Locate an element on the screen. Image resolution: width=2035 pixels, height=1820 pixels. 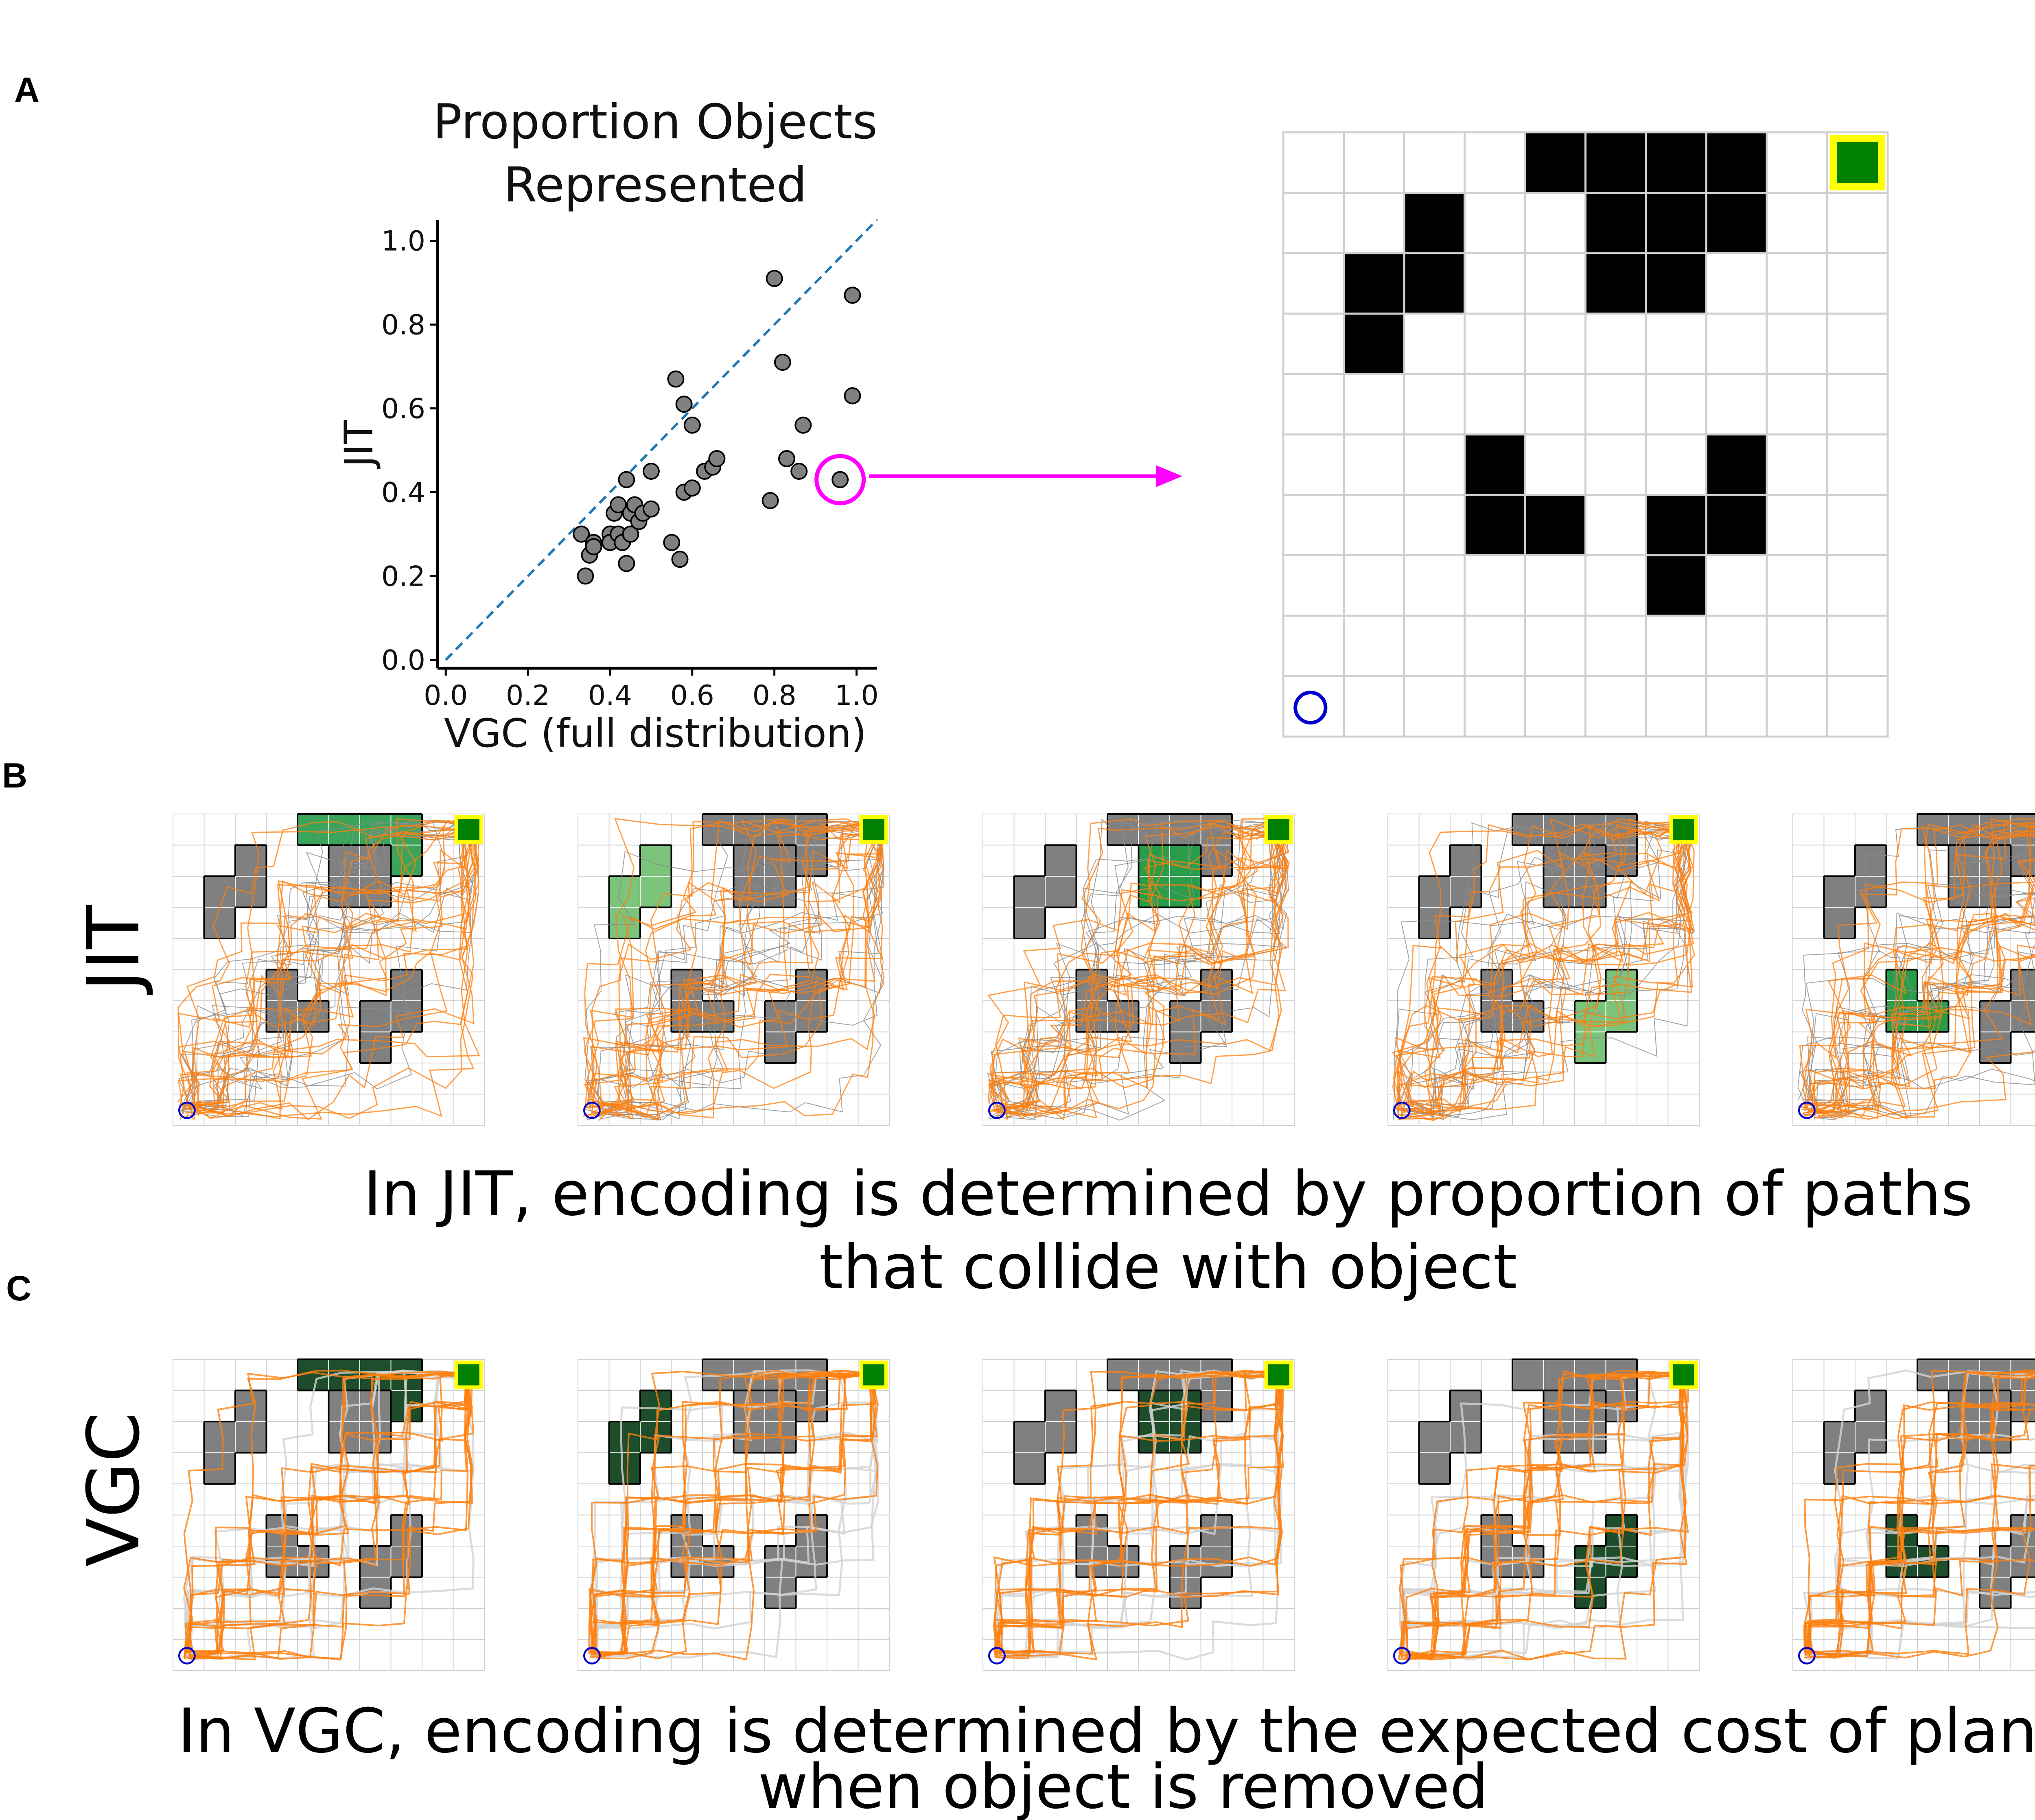
y-tick-label: 0.2 is located at coordinates (403, 576).